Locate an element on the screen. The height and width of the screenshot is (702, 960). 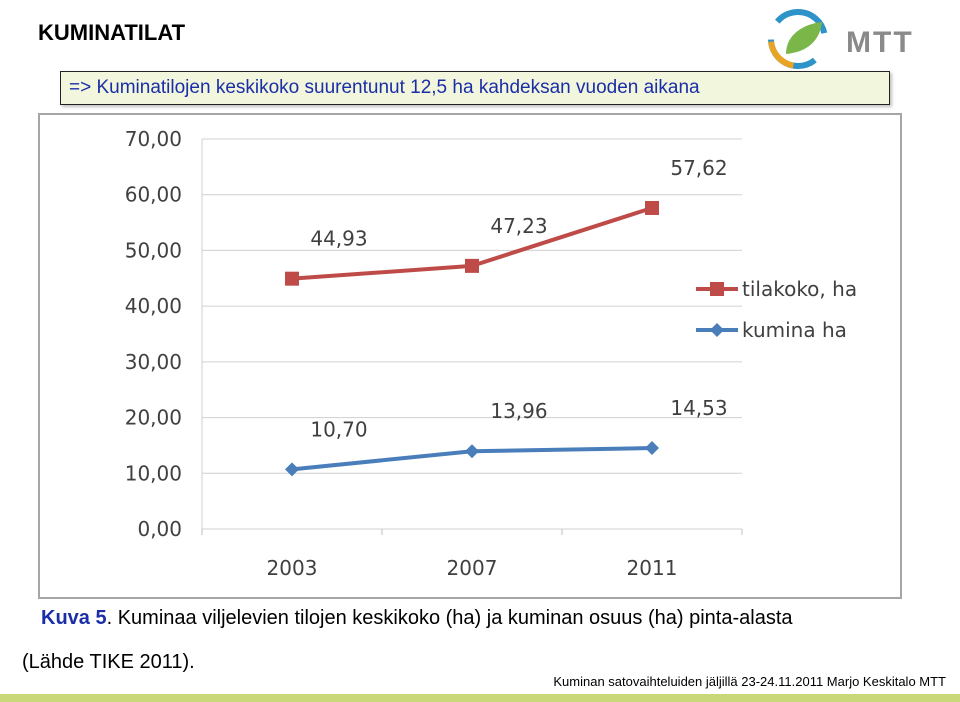
data-label: 10,70 is located at coordinates (338, 429).